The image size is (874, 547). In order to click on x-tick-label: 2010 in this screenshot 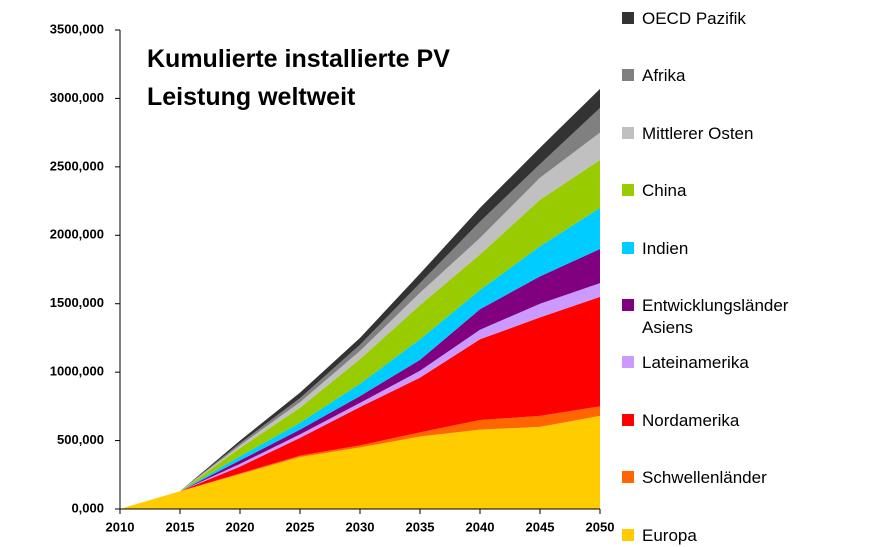, I will do `click(120, 526)`.